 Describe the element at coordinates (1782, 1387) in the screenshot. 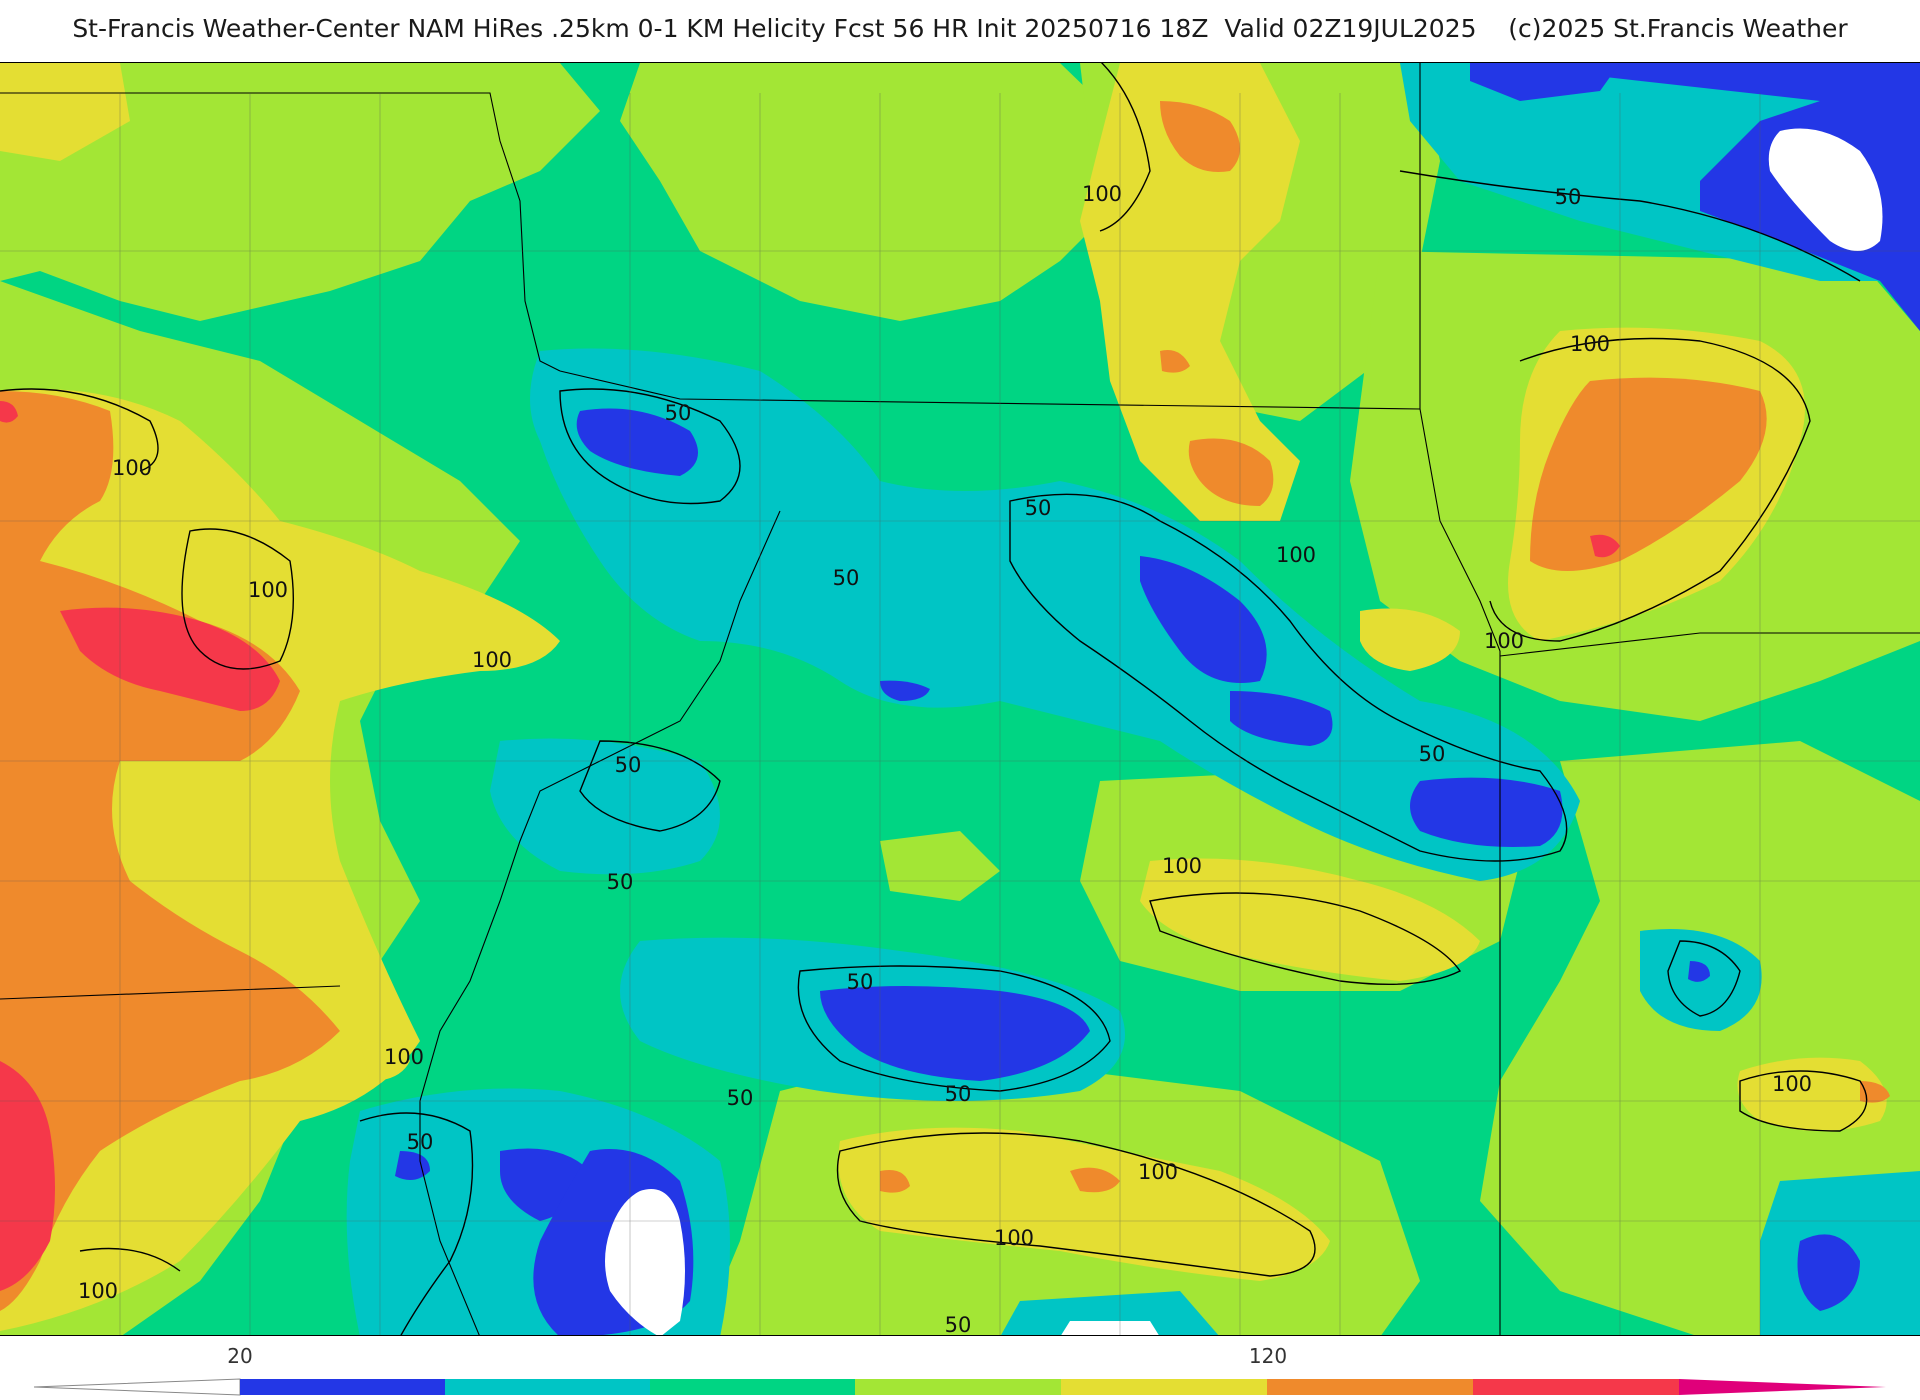

I see `colorbar-above-triangle` at that location.